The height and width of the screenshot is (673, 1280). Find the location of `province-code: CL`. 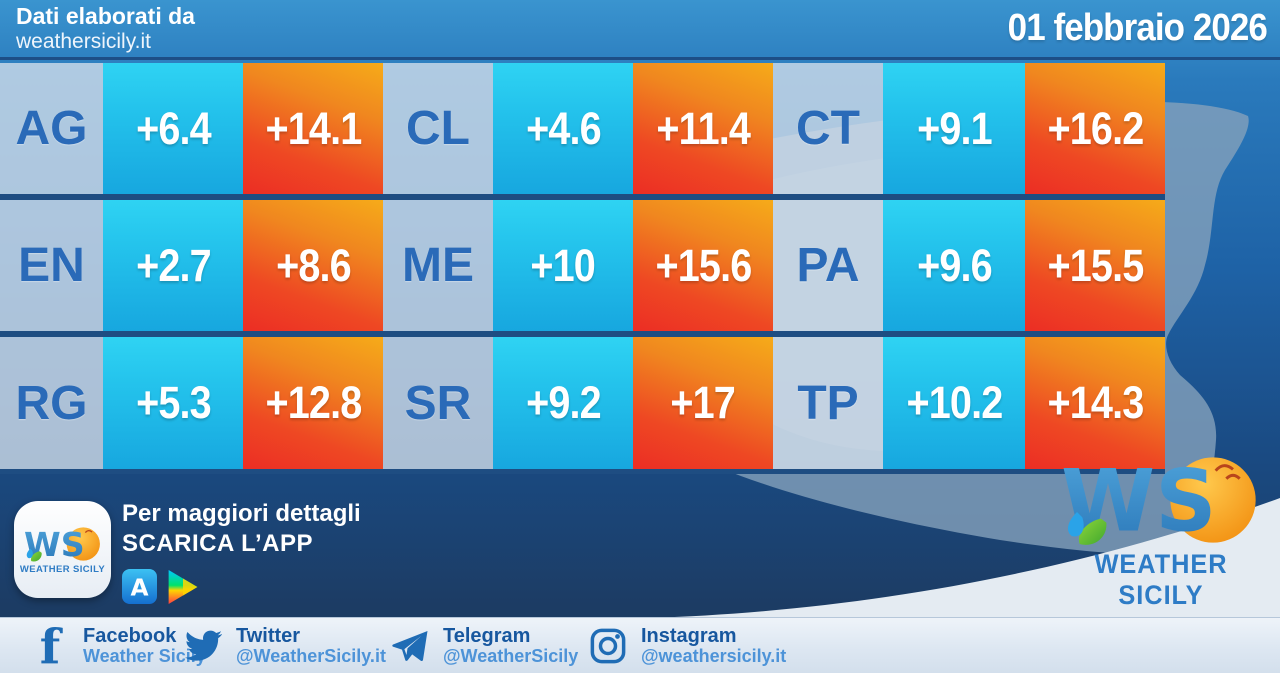

province-code: CL is located at coordinates (438, 128).